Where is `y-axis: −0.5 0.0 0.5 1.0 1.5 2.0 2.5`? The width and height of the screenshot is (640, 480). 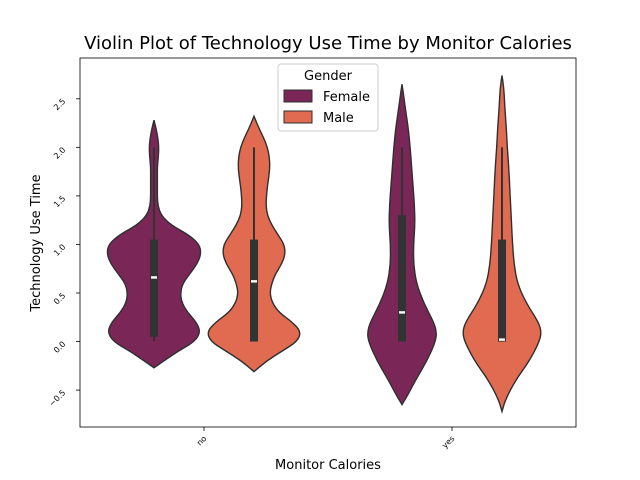
y-axis: −0.5 0.0 0.5 1.0 1.5 2.0 2.5 is located at coordinates (63, 252).